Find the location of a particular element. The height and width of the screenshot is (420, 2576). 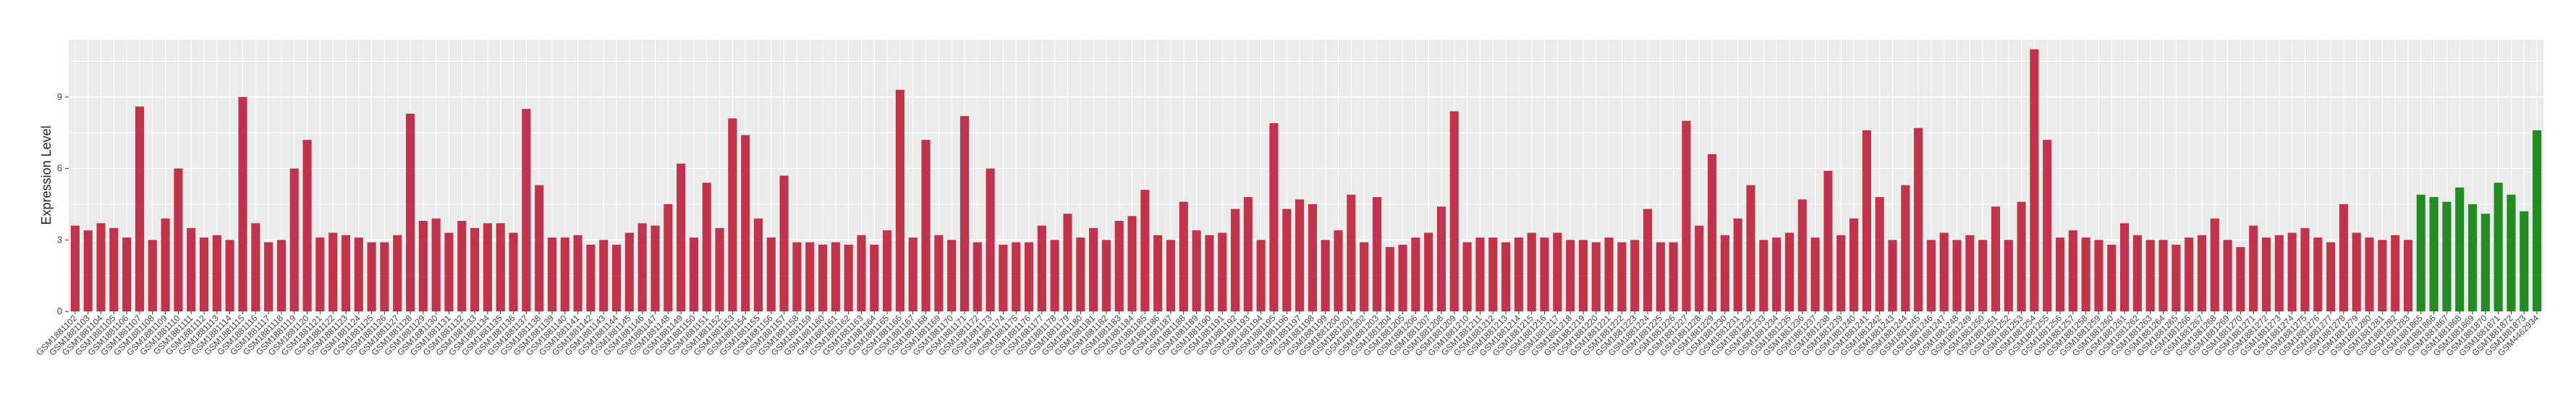

bar-GSM1881266 is located at coordinates (2189, 274).